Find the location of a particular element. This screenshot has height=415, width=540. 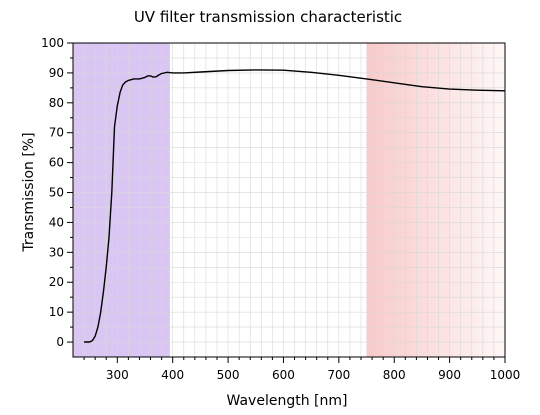

x-axis-title: Wavelength [nm] is located at coordinates (287, 401).